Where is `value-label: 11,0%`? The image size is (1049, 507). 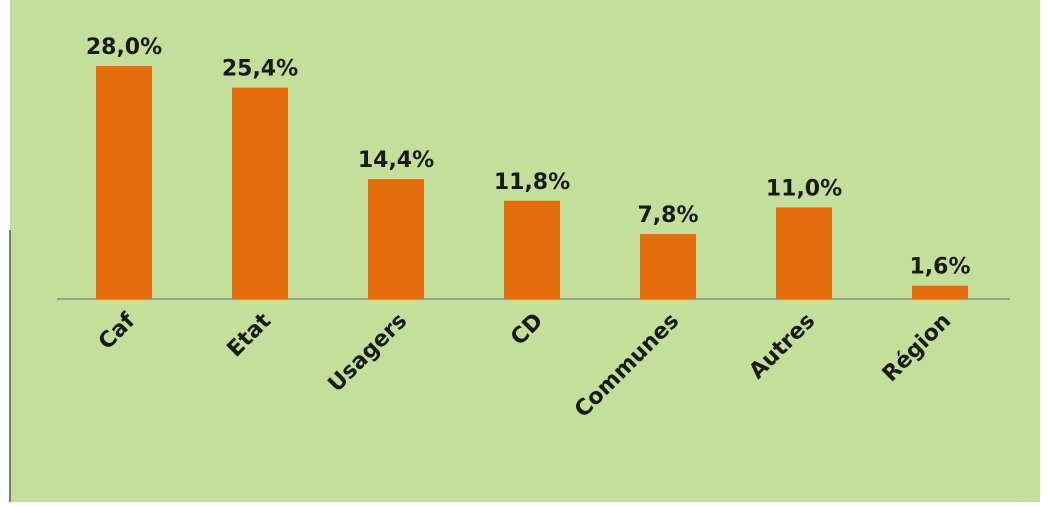 value-label: 11,0% is located at coordinates (804, 188).